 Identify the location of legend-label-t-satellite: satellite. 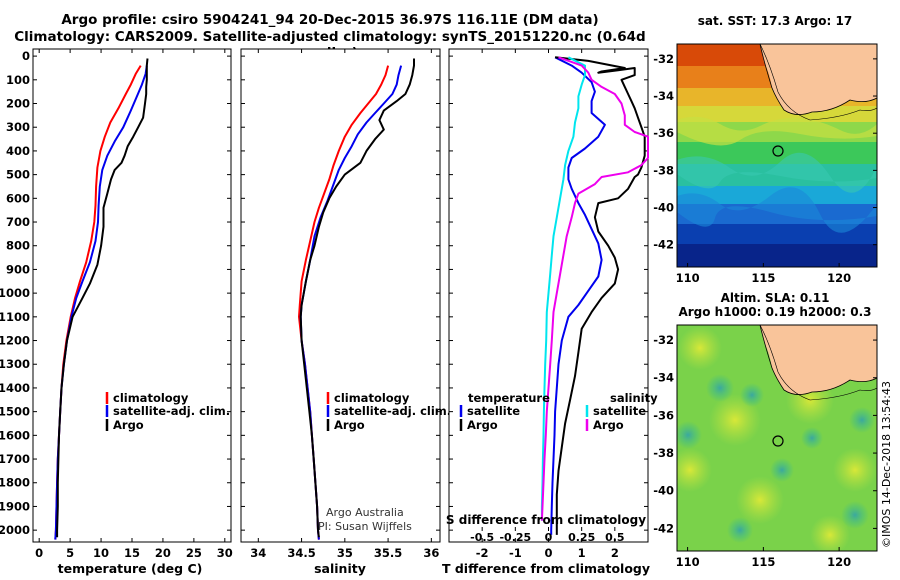
(493, 411).